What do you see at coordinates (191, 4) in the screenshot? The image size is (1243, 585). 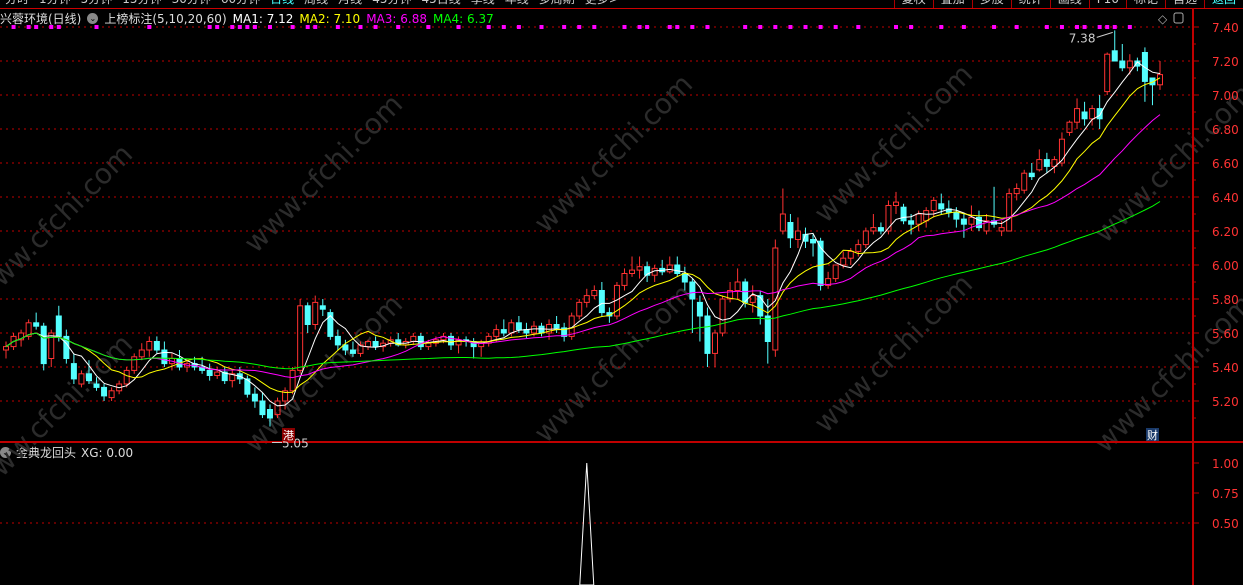 I see `period-tab: 30分钟` at bounding box center [191, 4].